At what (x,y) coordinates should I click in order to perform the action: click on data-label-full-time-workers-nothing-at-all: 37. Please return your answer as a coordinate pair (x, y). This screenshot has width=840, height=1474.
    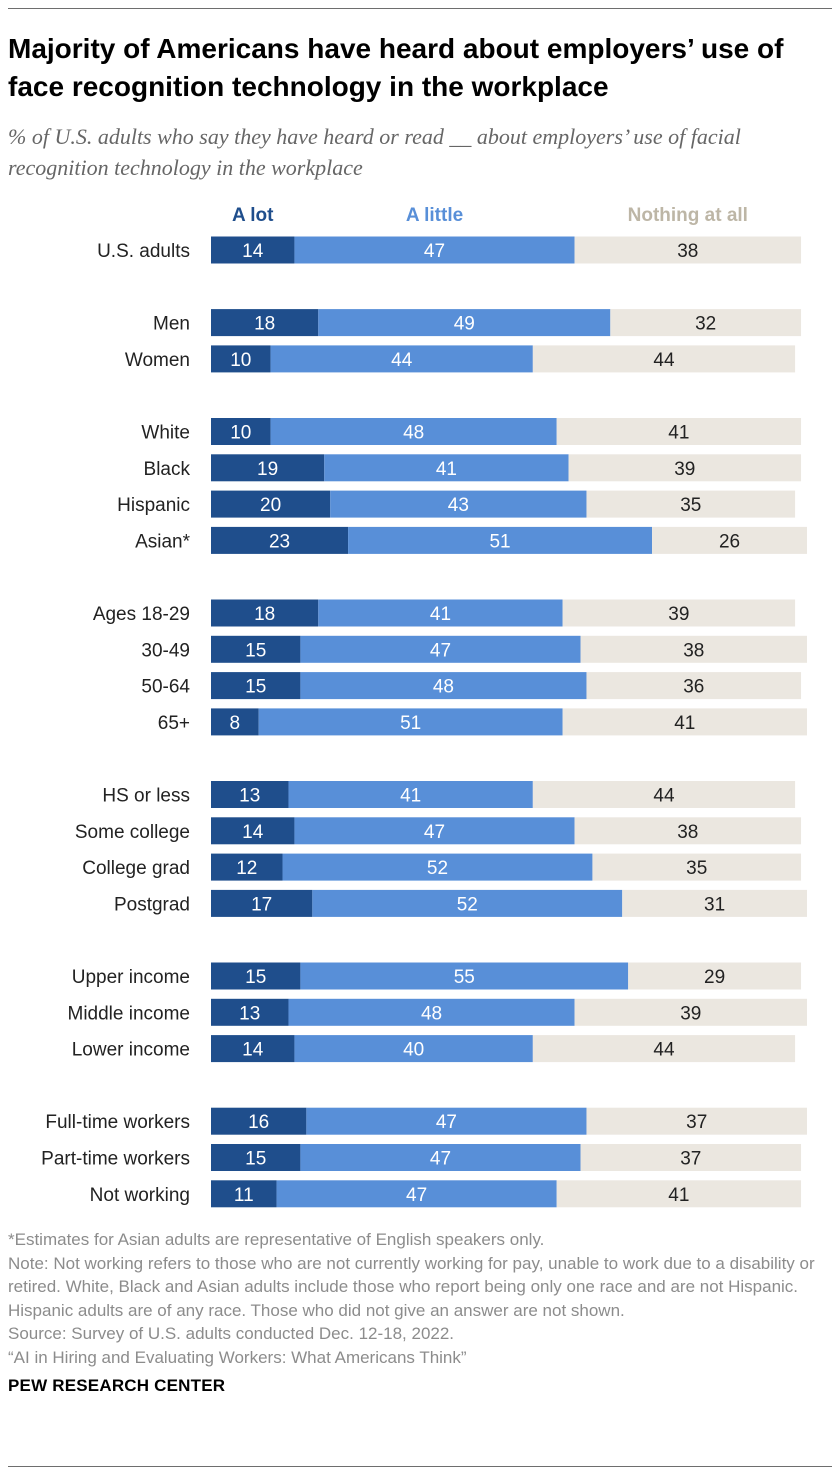
    Looking at the image, I should click on (696, 1122).